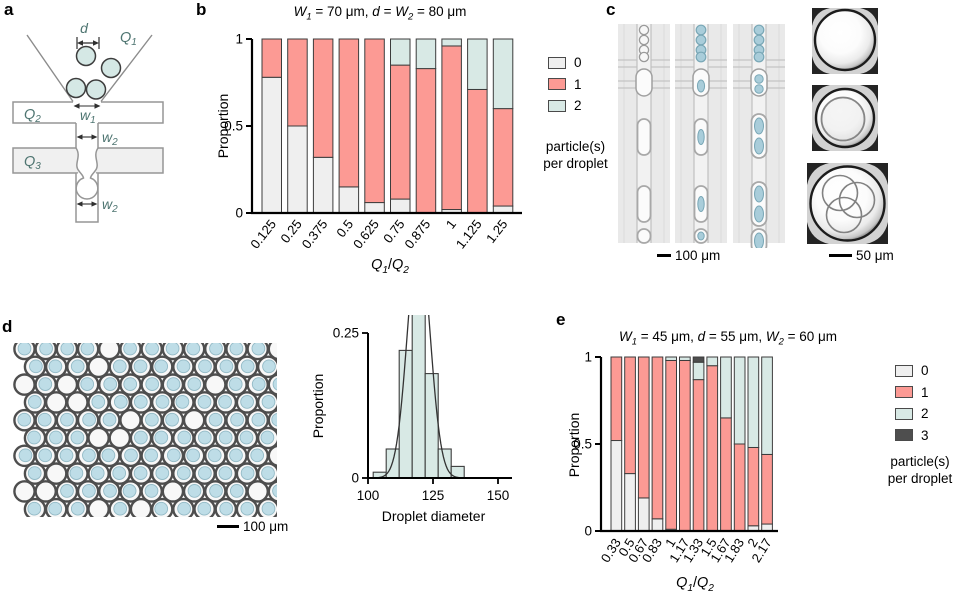 This screenshot has width=955, height=595. I want to click on funnel-walls, so click(89, 68).